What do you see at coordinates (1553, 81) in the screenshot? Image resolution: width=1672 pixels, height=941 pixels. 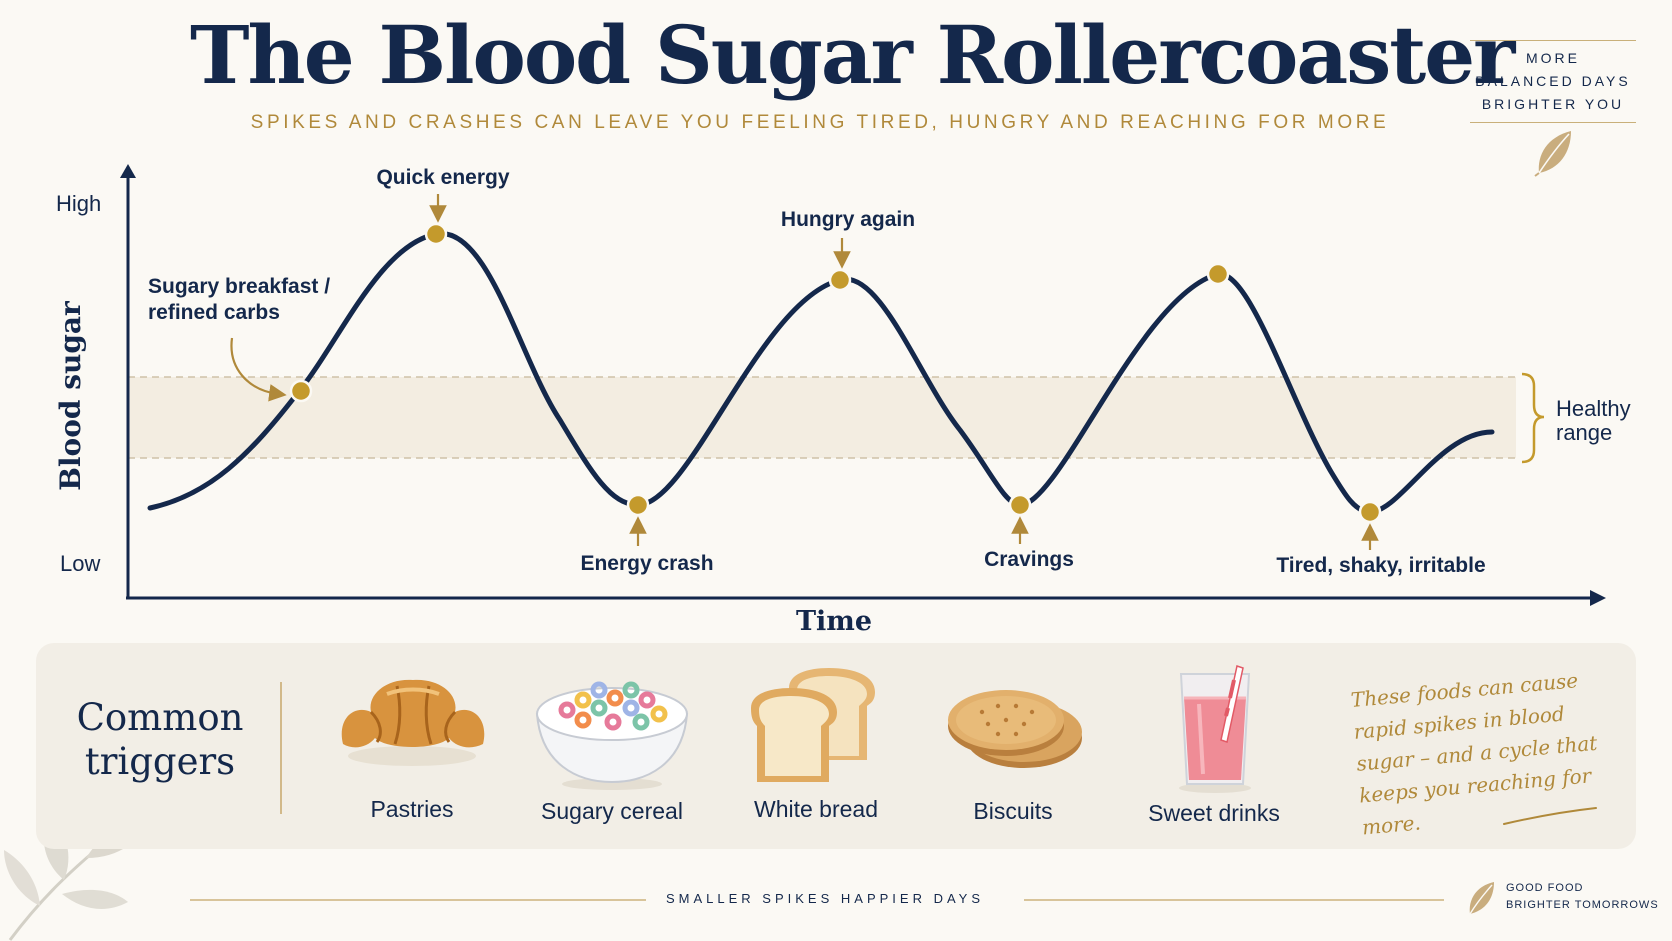 I see `badge-line: BALANCED DAYS` at bounding box center [1553, 81].